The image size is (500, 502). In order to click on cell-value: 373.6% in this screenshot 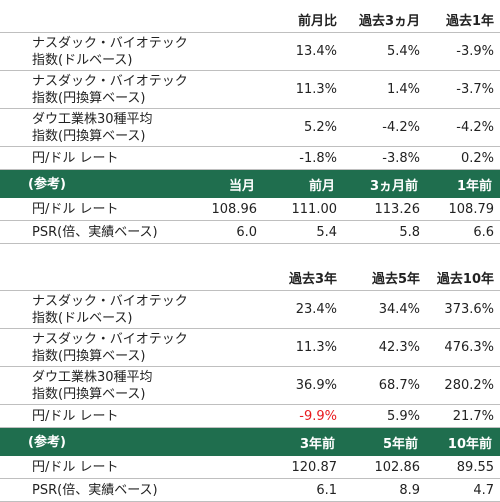, I will do `click(469, 309)`.